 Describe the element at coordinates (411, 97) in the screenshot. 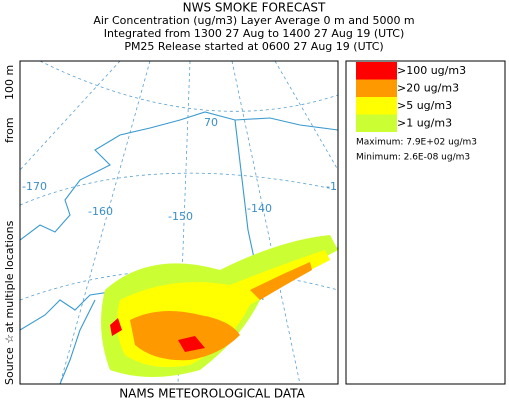

I see `legend: >100 ug/m3 >20 ug/m3 >5 ug/m3 >1 ug/m3` at that location.